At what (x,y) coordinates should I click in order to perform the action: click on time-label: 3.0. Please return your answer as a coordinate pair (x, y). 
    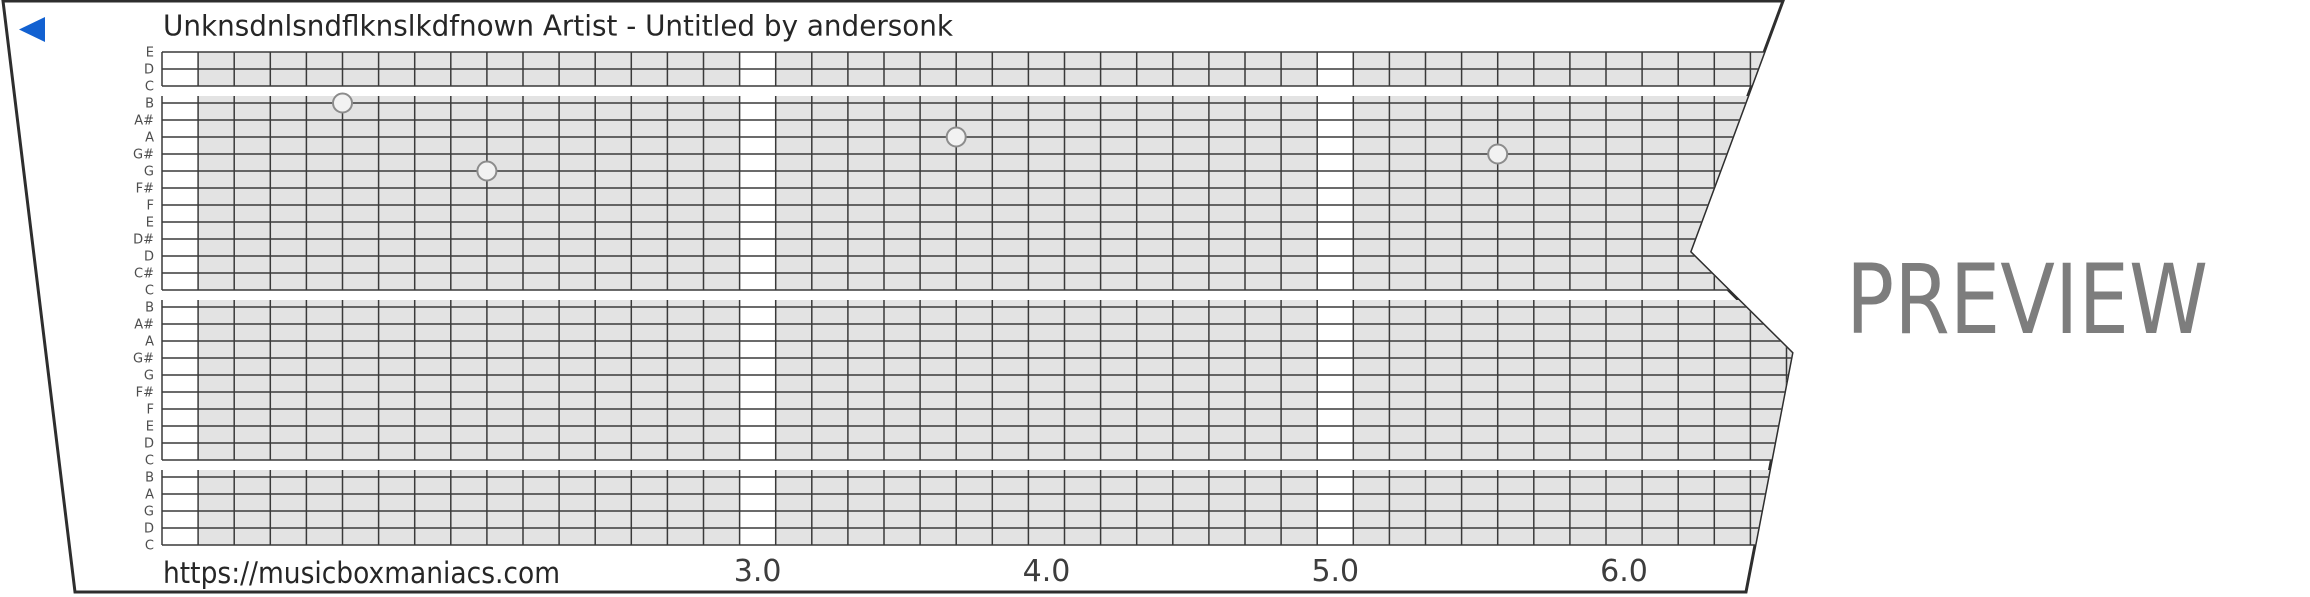
    Looking at the image, I should click on (758, 571).